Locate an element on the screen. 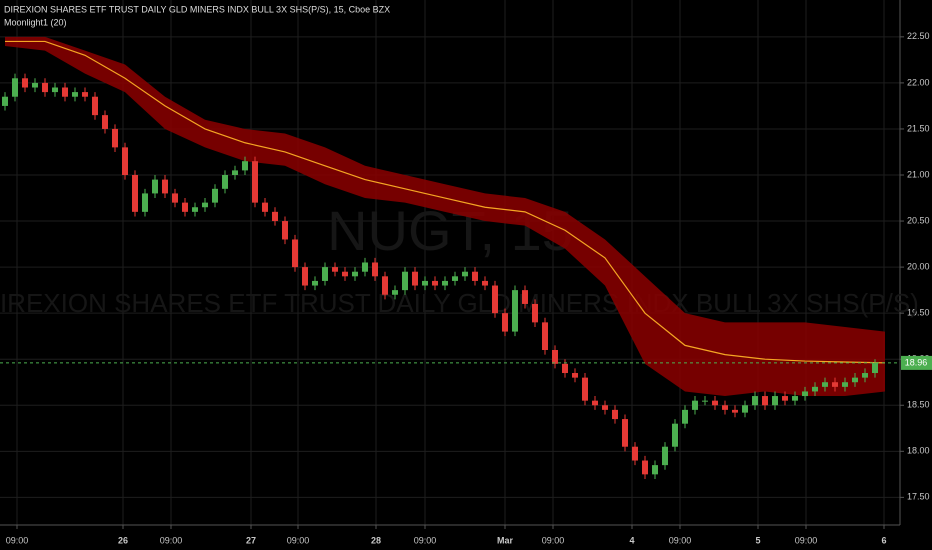 The height and width of the screenshot is (550, 932). x-tick-label: 5 is located at coordinates (757, 540).